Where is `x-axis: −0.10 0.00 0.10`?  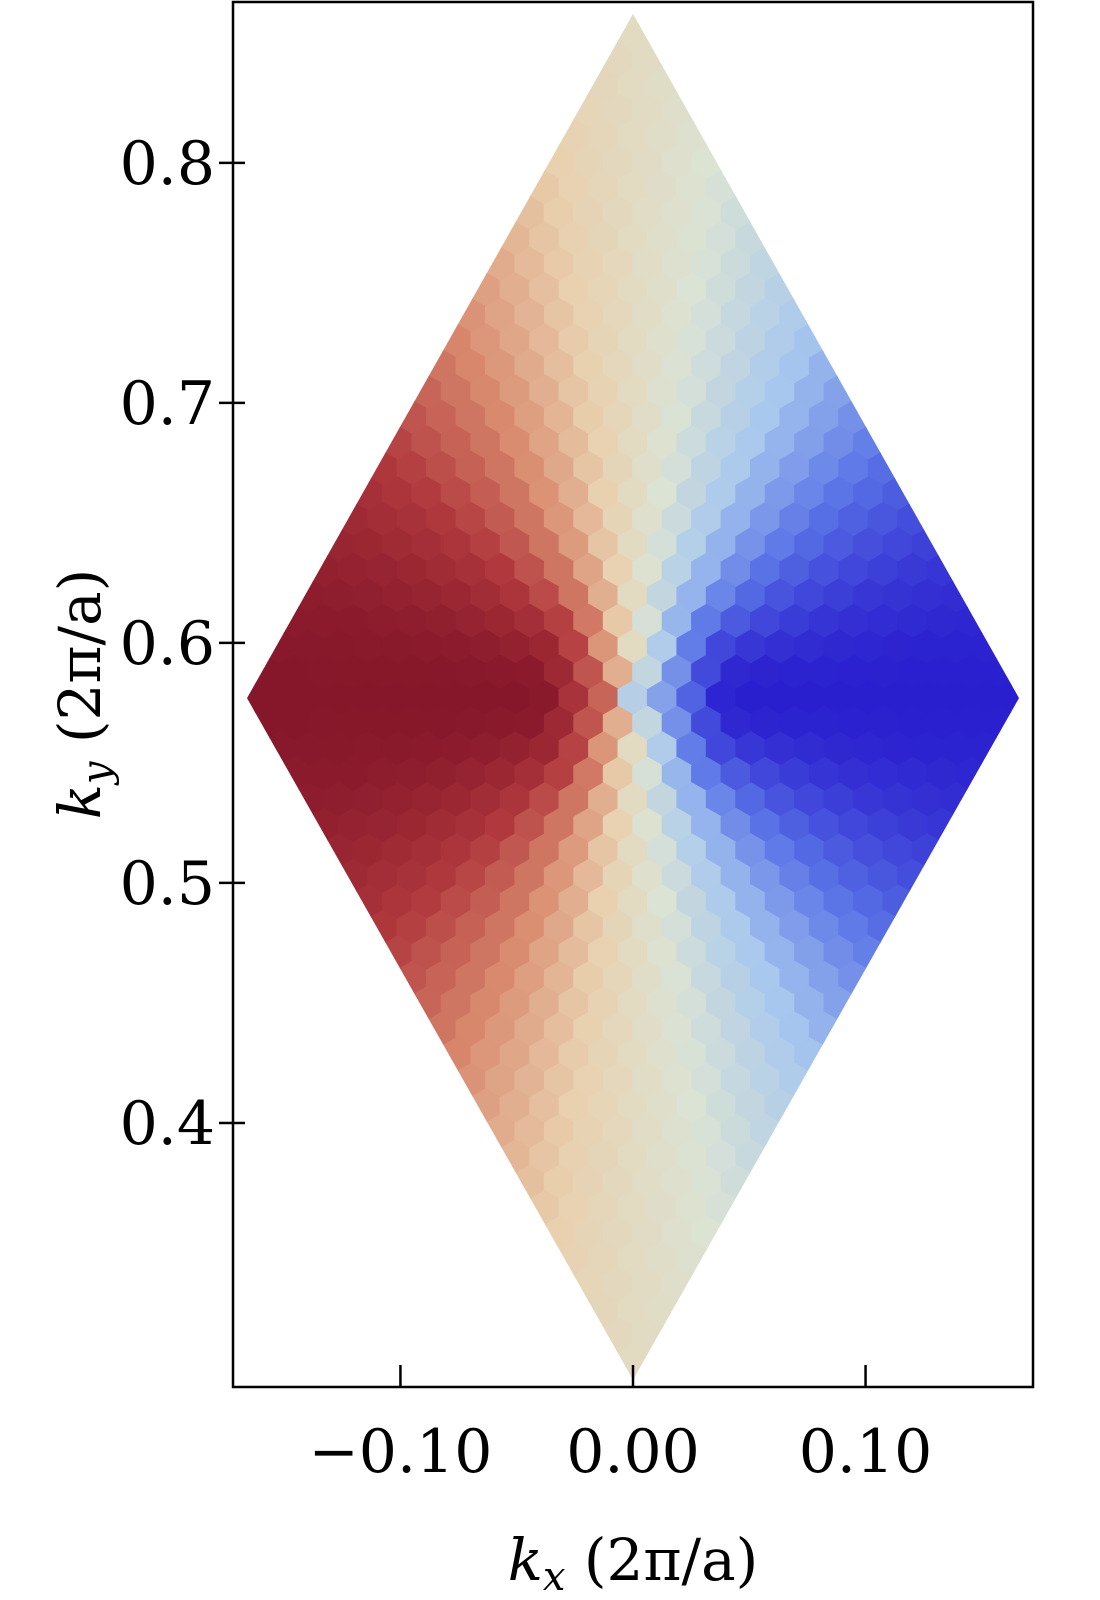 x-axis: −0.10 0.00 0.10 is located at coordinates (620, 1426).